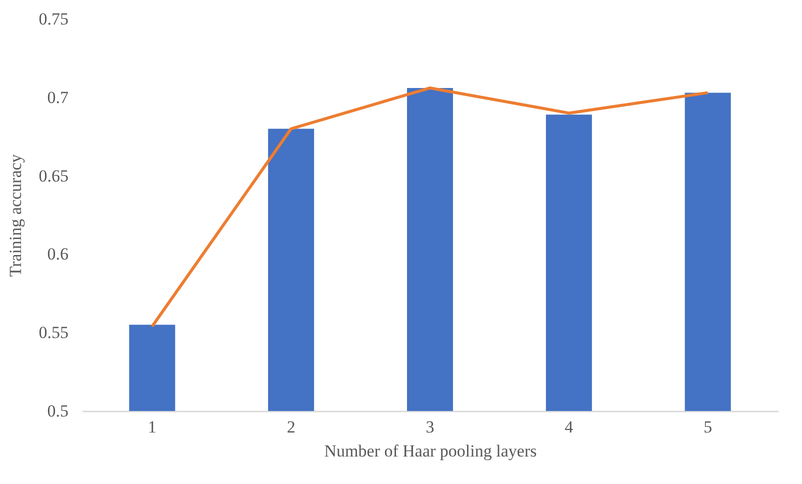 This screenshot has width=802, height=484. I want to click on x-axis-title: Number of Haar pooling layers, so click(430, 451).